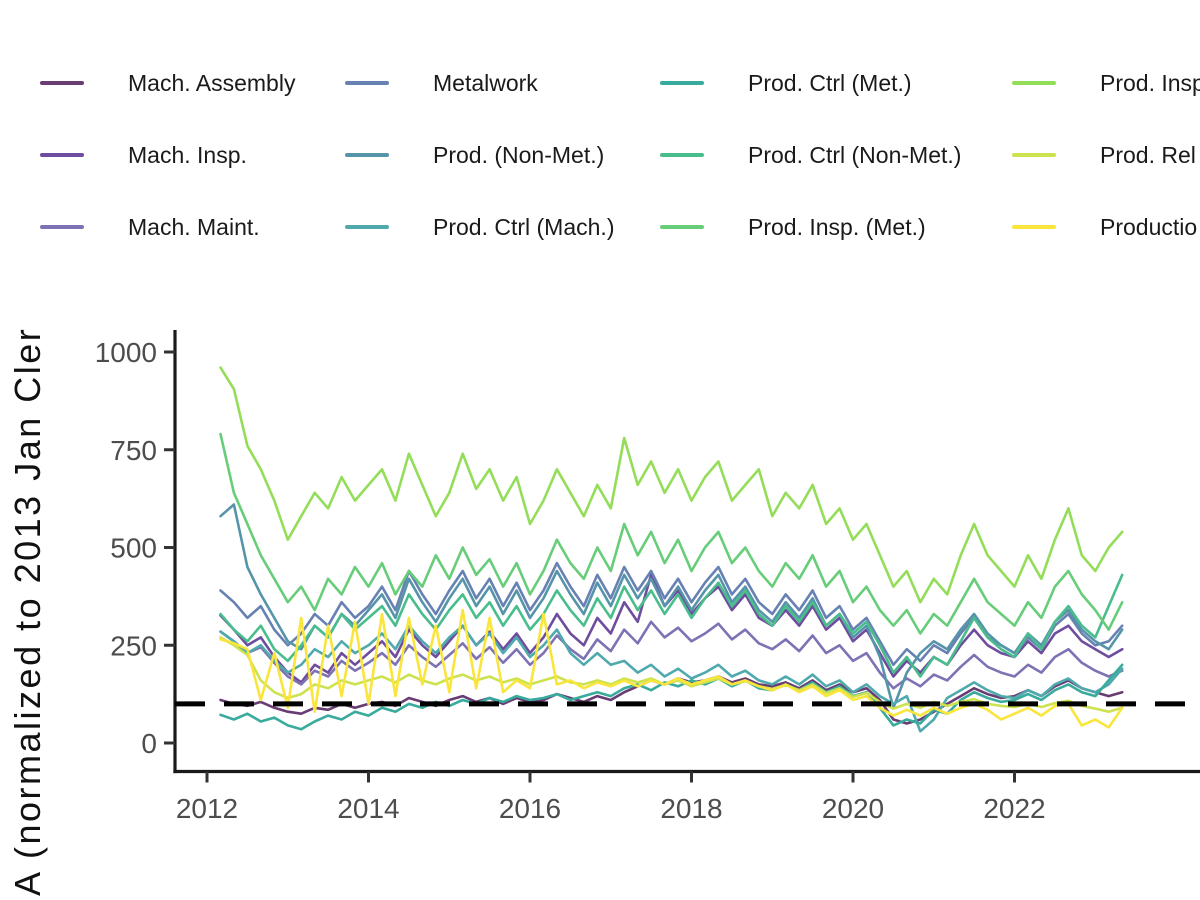 This screenshot has height=900, width=1200. I want to click on y-axis-title: A (normalized to 2013 Jan Cler, so click(27, 611).